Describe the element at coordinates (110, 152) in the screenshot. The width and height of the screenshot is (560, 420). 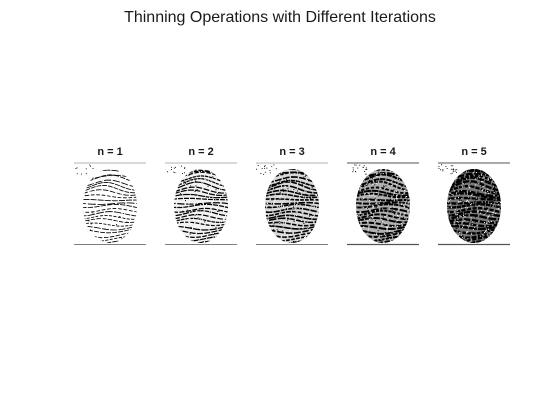
I see `panel-title: n = 1` at that location.